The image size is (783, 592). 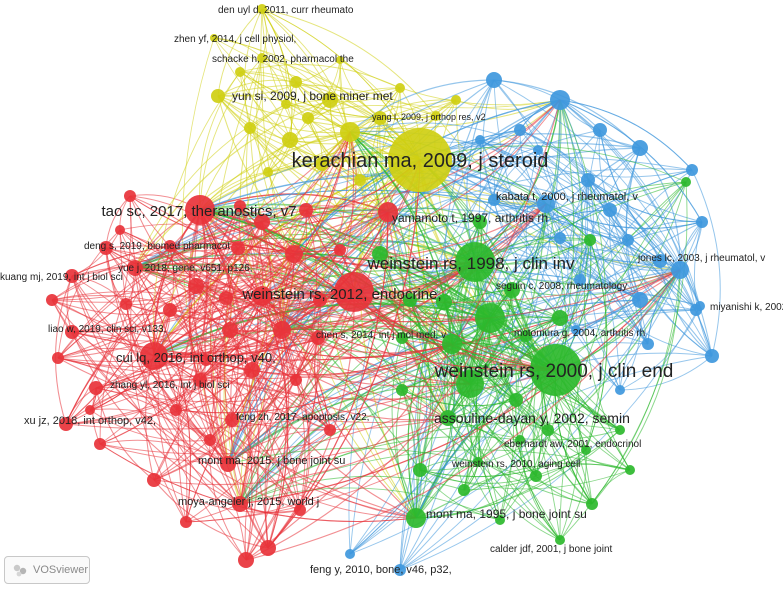 What do you see at coordinates (200, 210) in the screenshot?
I see `node-taosc` at bounding box center [200, 210].